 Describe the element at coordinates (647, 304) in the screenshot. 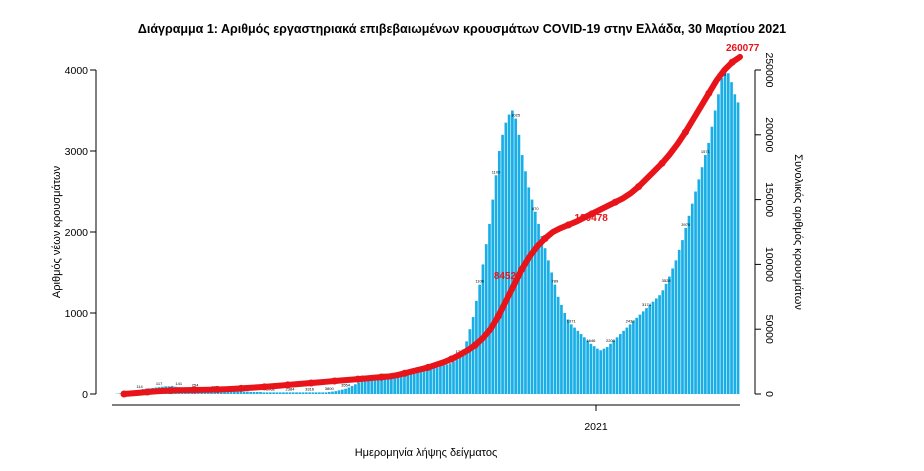

I see `bar-data-label: 3174` at that location.